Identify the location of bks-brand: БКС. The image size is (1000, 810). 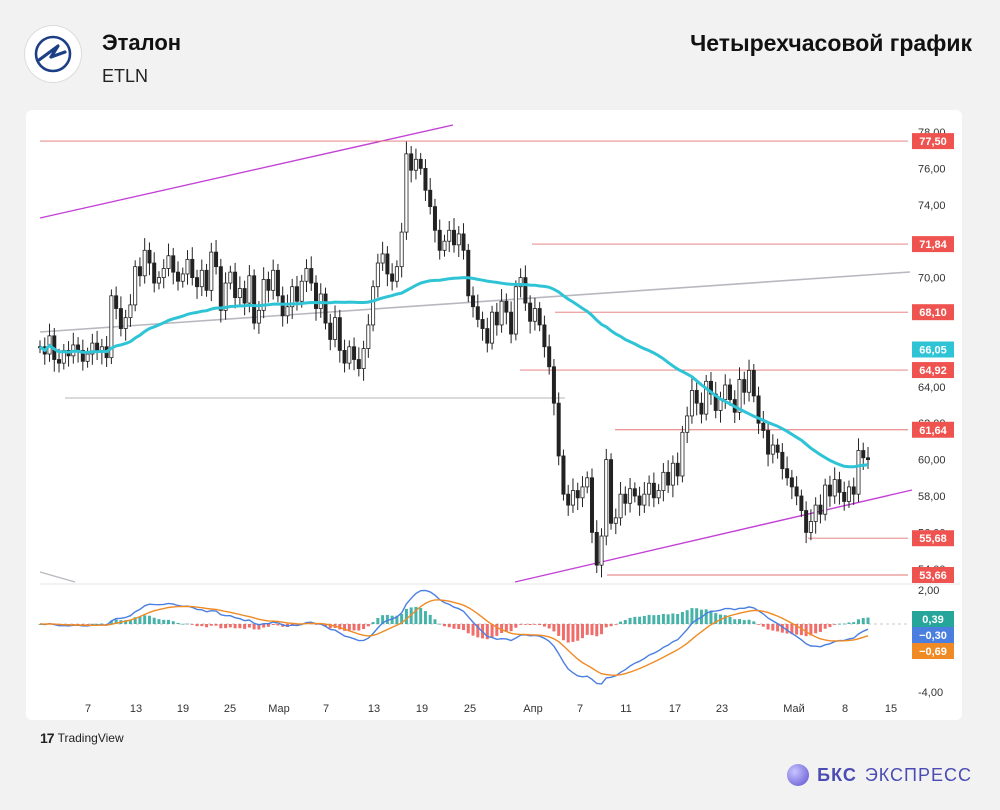
(837, 774).